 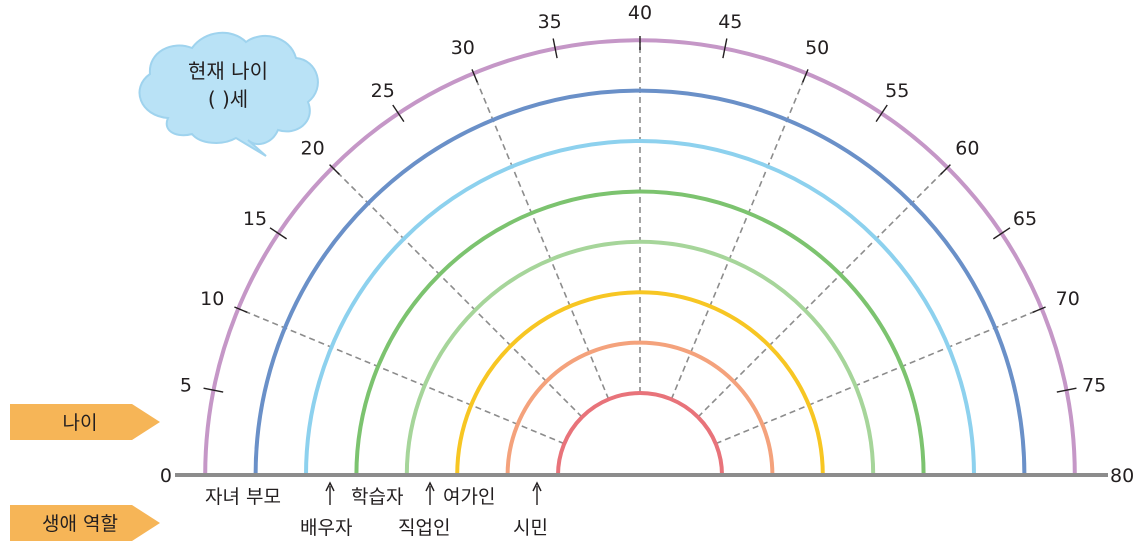 I want to click on cloud-line-1: 현재 나이, so click(x=228, y=71).